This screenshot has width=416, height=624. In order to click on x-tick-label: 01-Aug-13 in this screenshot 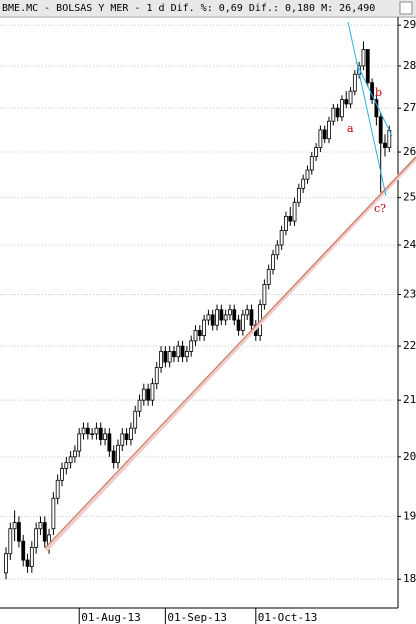, I will do `click(111, 617)`.